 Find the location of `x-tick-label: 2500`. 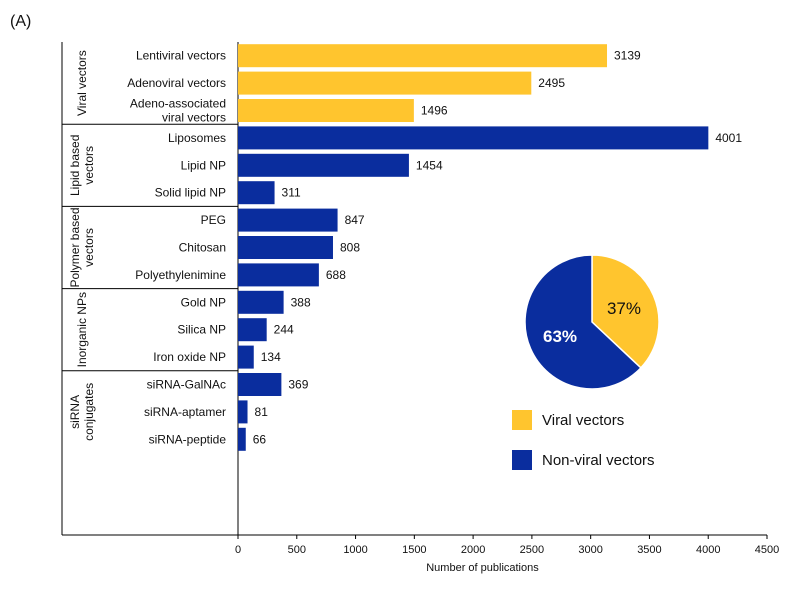

x-tick-label: 2500 is located at coordinates (532, 550).